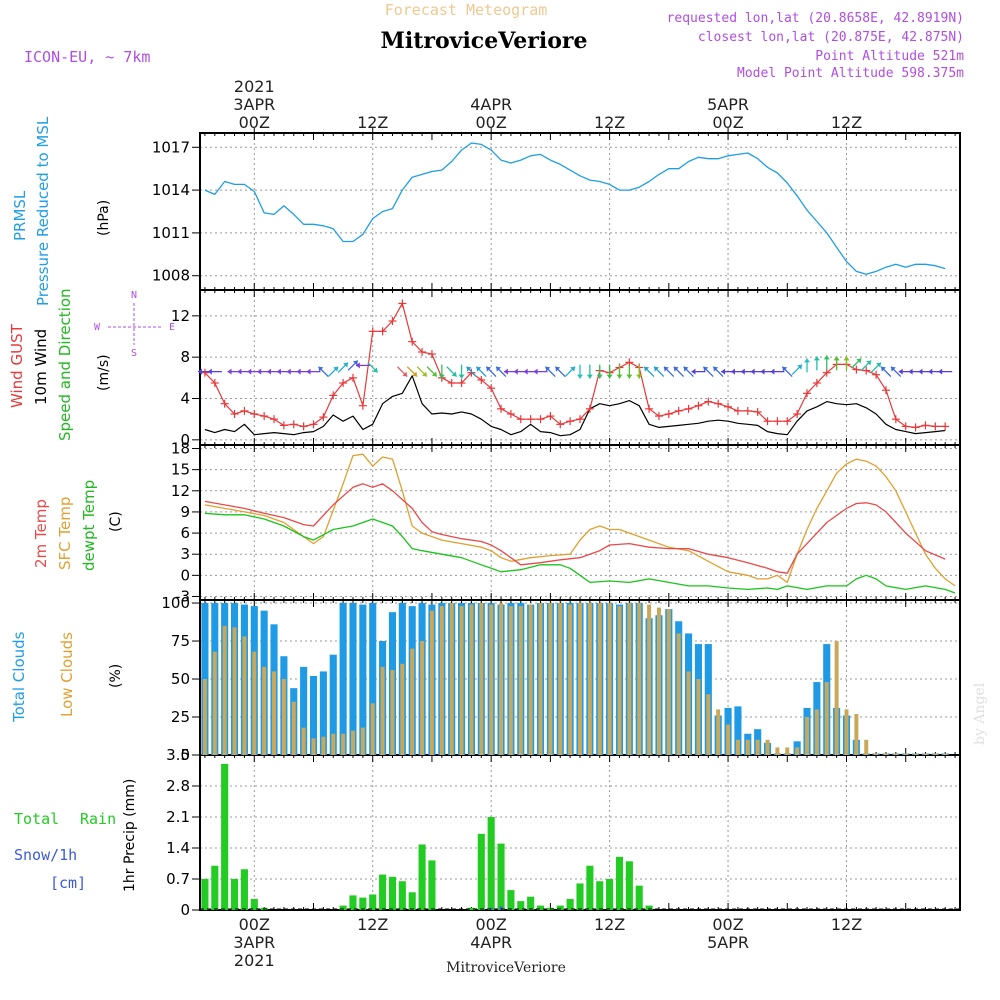  What do you see at coordinates (41, 533) in the screenshot?
I see `temp-label-2m: 2m Temp` at bounding box center [41, 533].